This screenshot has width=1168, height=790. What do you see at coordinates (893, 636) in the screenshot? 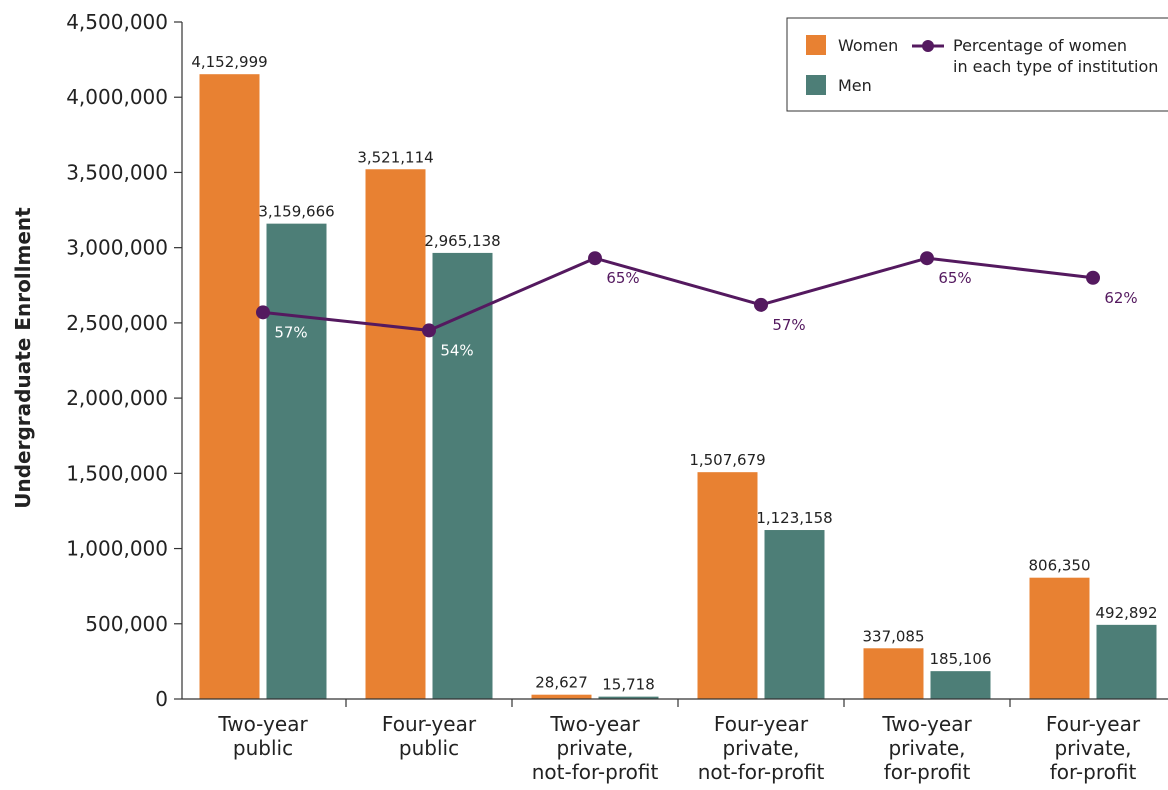
I see `women-bar-value-label: 337,085` at bounding box center [893, 636].